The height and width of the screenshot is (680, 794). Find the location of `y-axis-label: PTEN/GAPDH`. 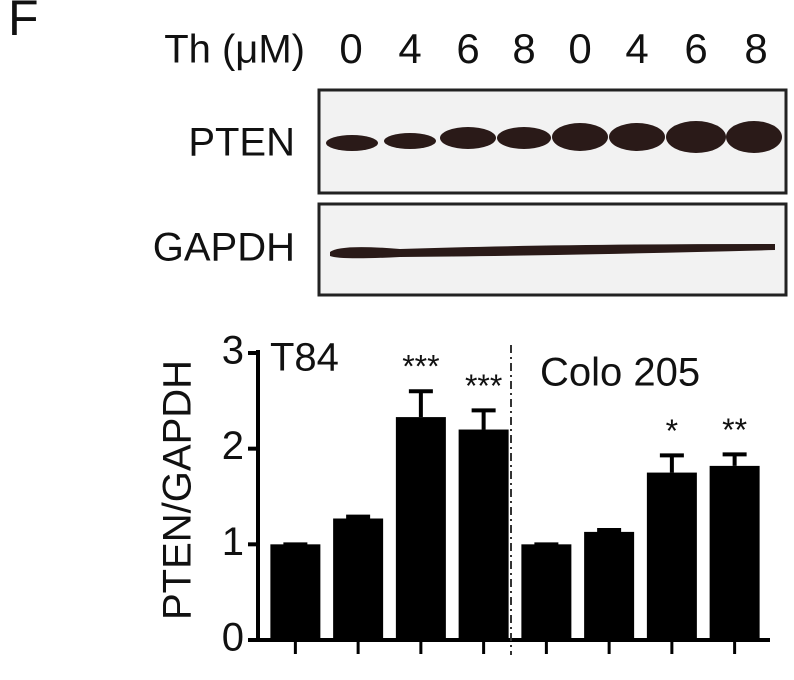

y-axis-label: PTEN/GAPDH is located at coordinates (178, 490).